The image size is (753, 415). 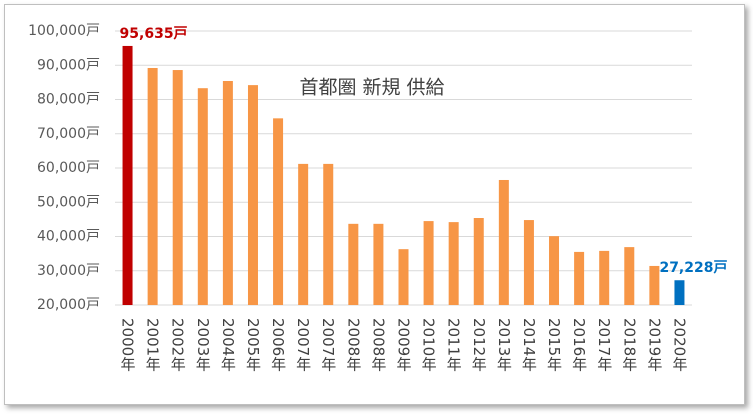 What do you see at coordinates (203, 344) in the screenshot?
I see `x-tick-label: 2003年` at bounding box center [203, 344].